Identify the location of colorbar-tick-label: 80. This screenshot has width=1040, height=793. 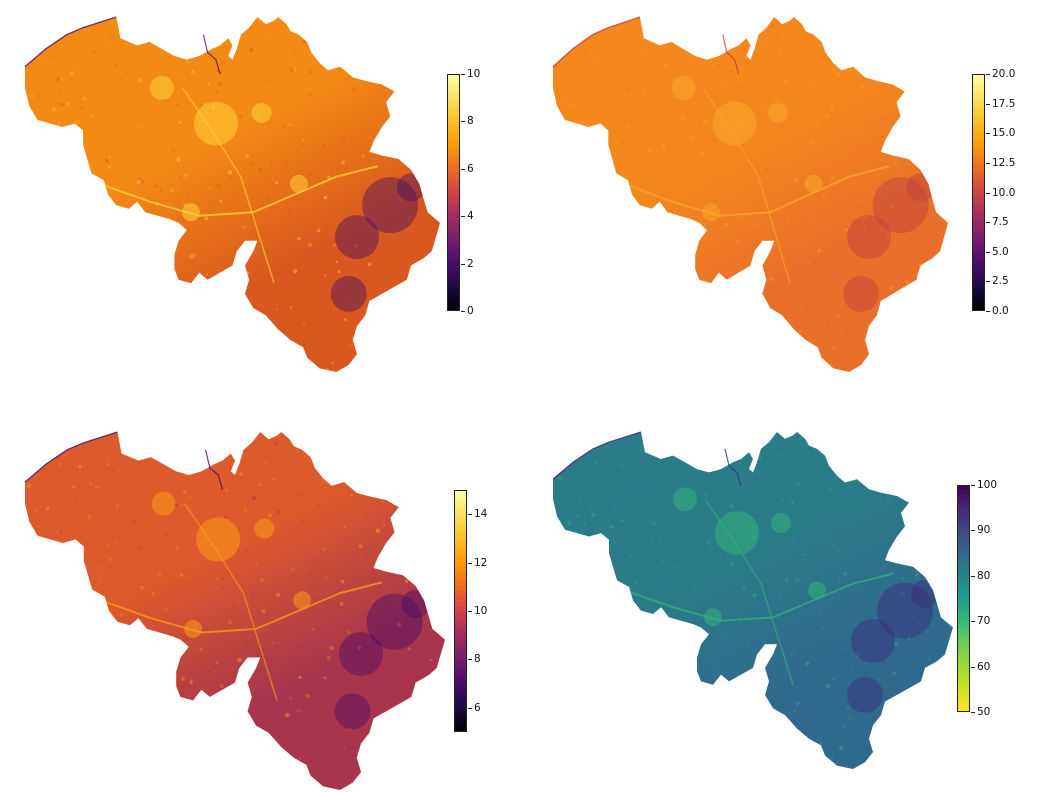
(980, 575).